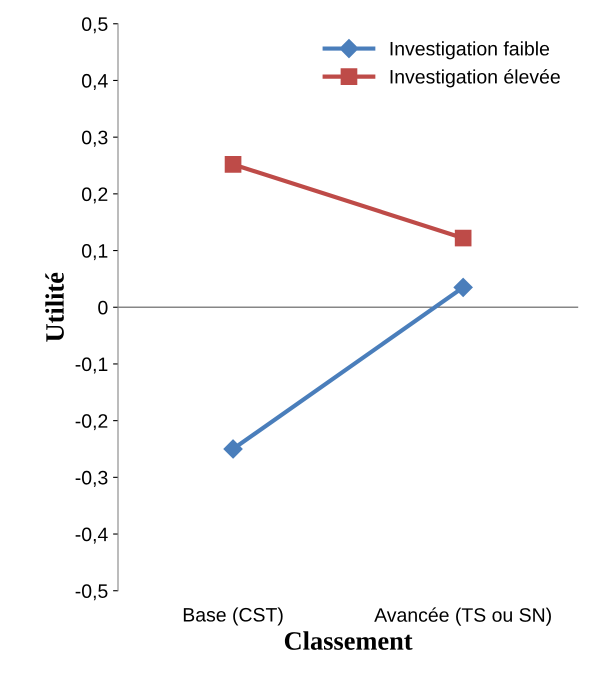 Image resolution: width=590 pixels, height=679 pixels. What do you see at coordinates (348, 640) in the screenshot?
I see `x-axis-title: Classement` at bounding box center [348, 640].